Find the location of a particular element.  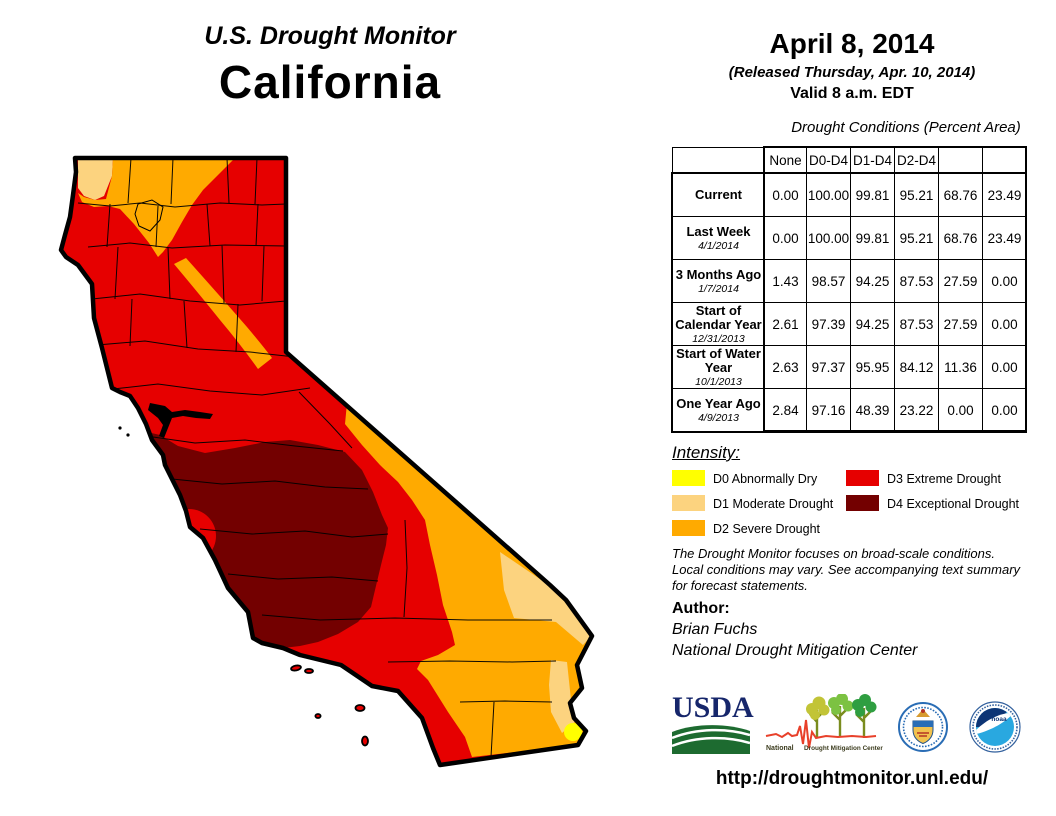

legend-heading: Intensity: is located at coordinates (706, 452).